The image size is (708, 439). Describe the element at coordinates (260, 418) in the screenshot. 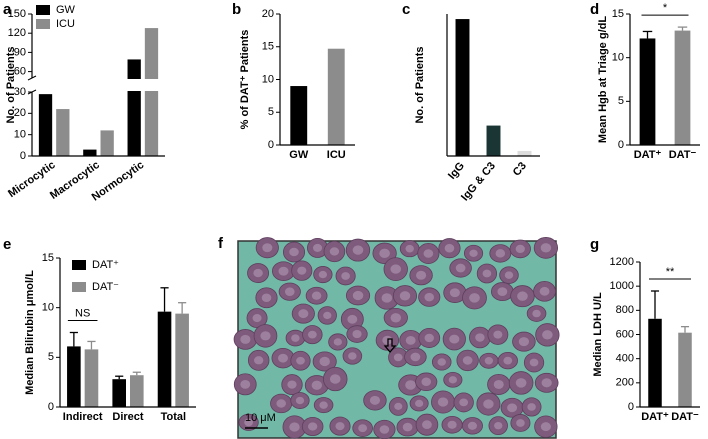

I see `scale-bar-label: 10 μM` at that location.